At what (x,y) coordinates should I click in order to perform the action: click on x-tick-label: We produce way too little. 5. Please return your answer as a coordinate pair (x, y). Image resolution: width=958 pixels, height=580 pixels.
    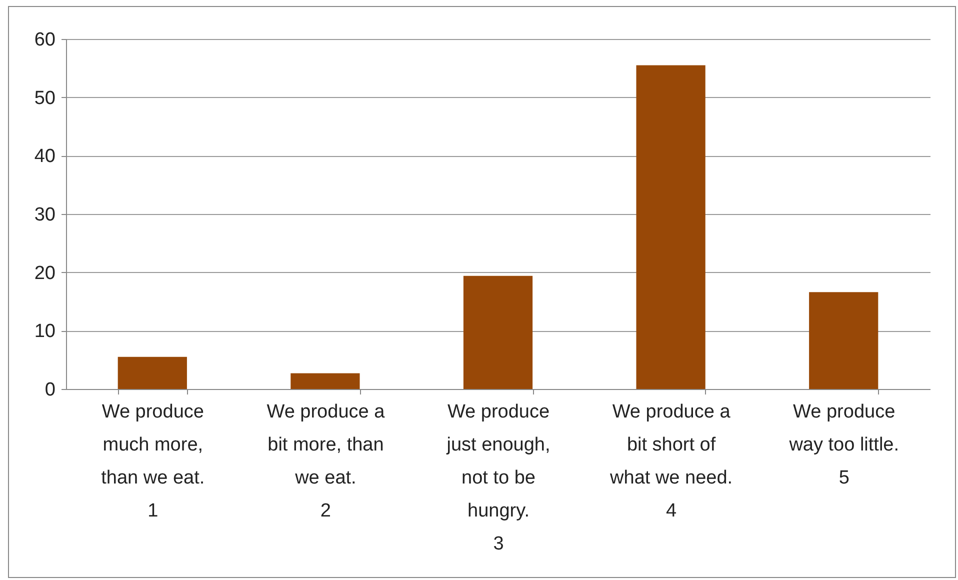
    Looking at the image, I should click on (844, 445).